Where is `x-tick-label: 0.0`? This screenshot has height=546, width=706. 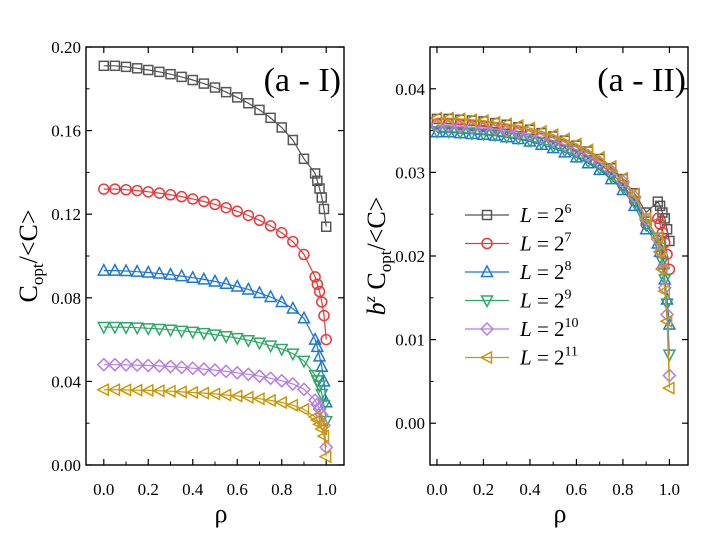 x-tick-label: 0.0 is located at coordinates (103, 489).